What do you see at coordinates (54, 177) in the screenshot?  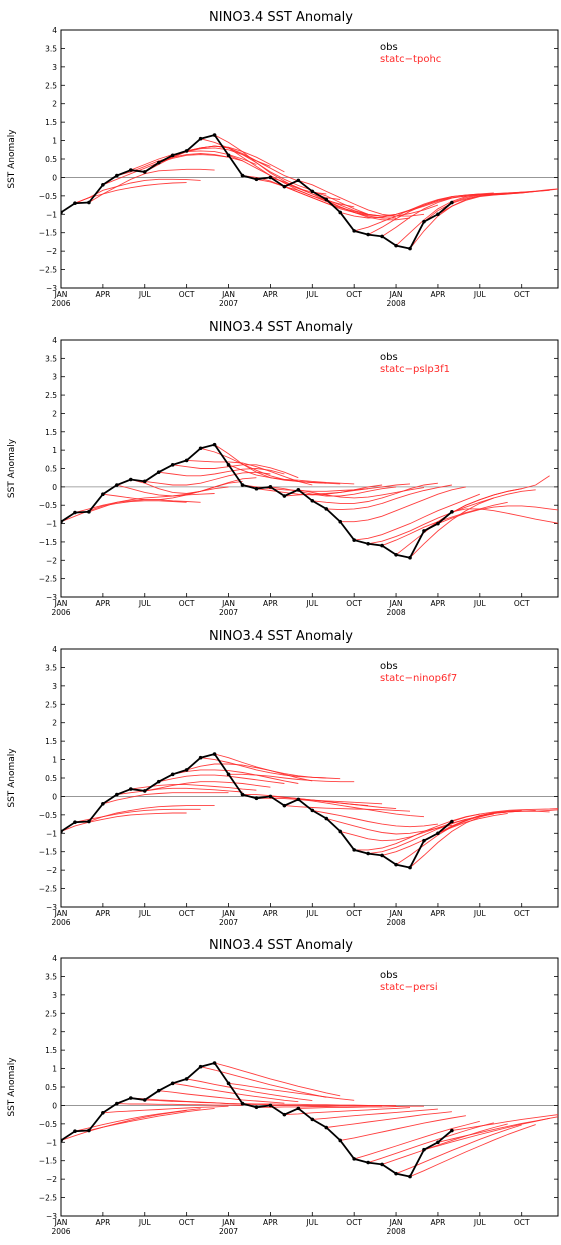 I see `y-tick-label: 0` at bounding box center [54, 177].